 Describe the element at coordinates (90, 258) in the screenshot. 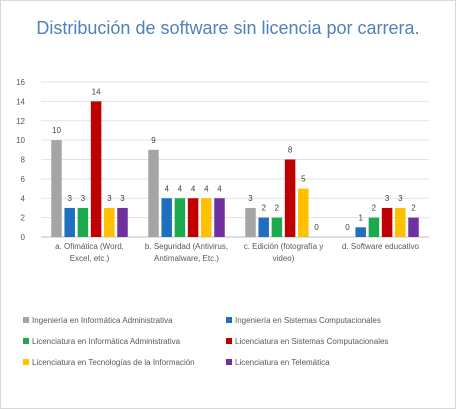

I see `category-label: Excel, etc.)` at that location.